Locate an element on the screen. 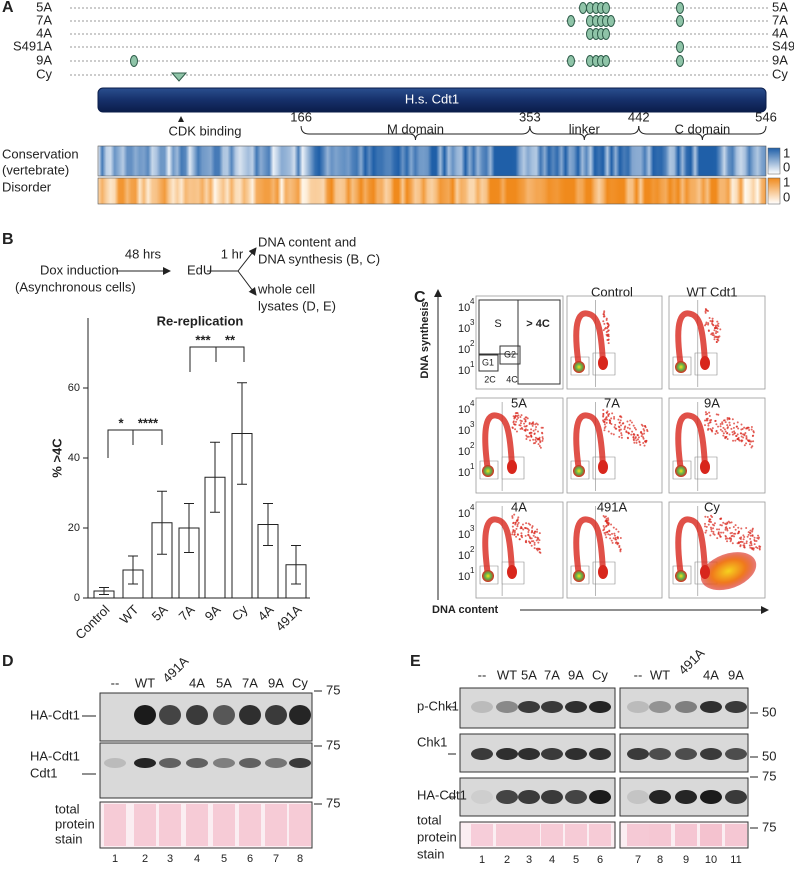  lane-number: 4 is located at coordinates (197, 859).